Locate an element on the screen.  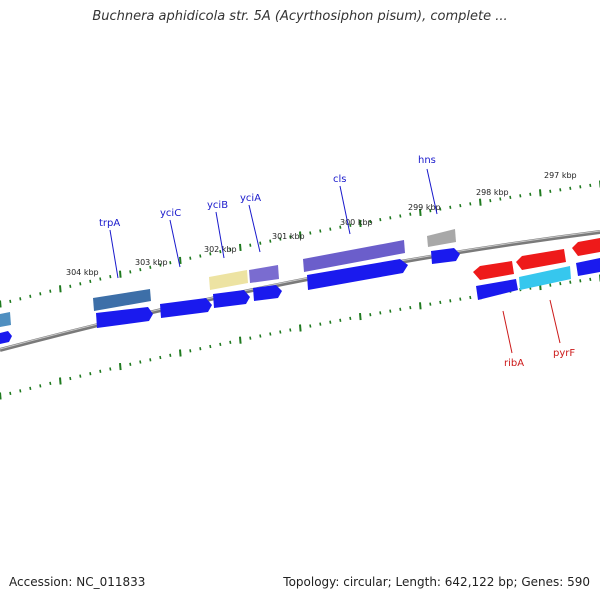
gene-feature-yciB is located at coordinates (228, 280).